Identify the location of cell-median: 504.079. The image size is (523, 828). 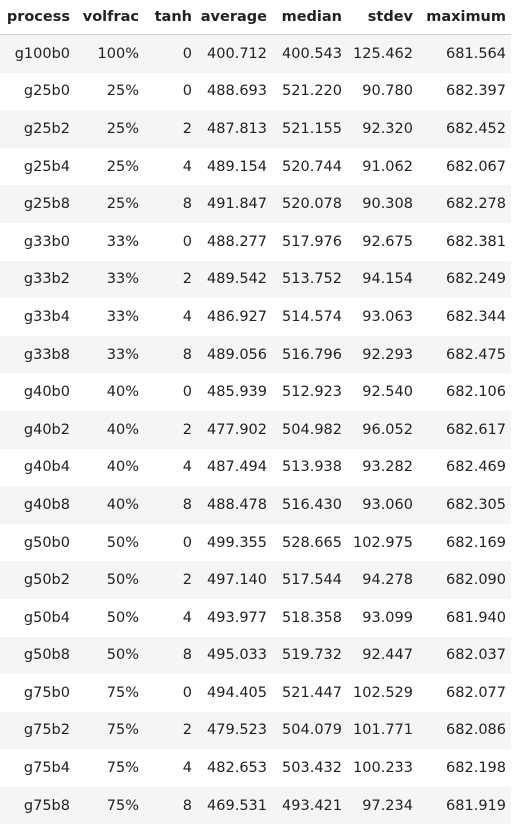
(309, 730).